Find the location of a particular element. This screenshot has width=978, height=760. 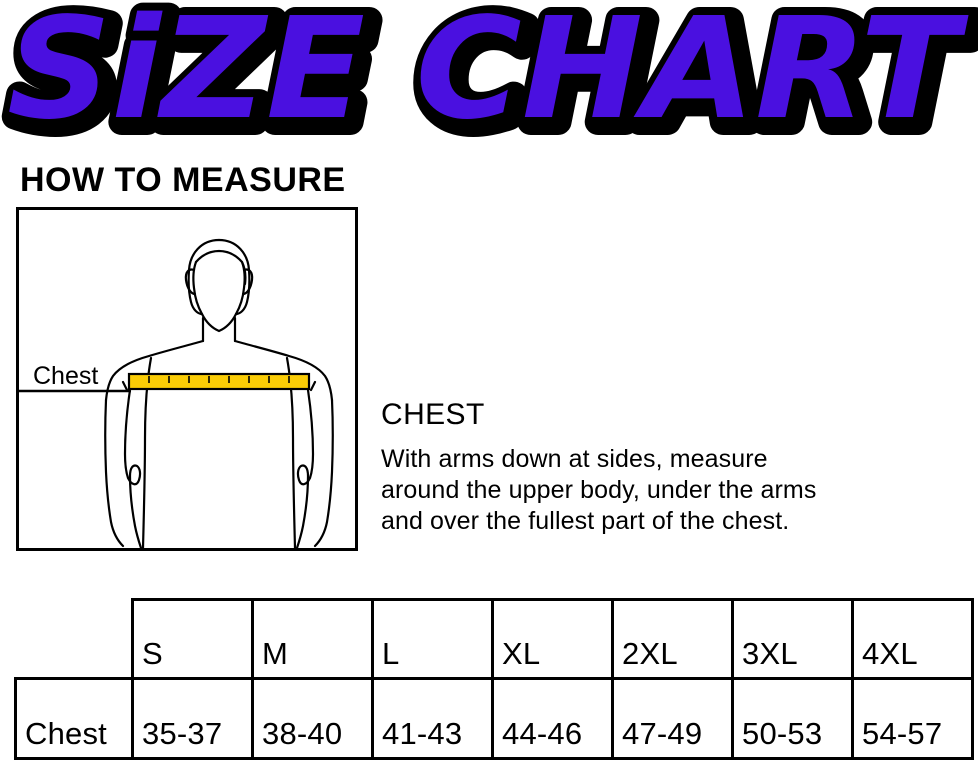

table-row-label-chest: Chest is located at coordinates (74, 718).